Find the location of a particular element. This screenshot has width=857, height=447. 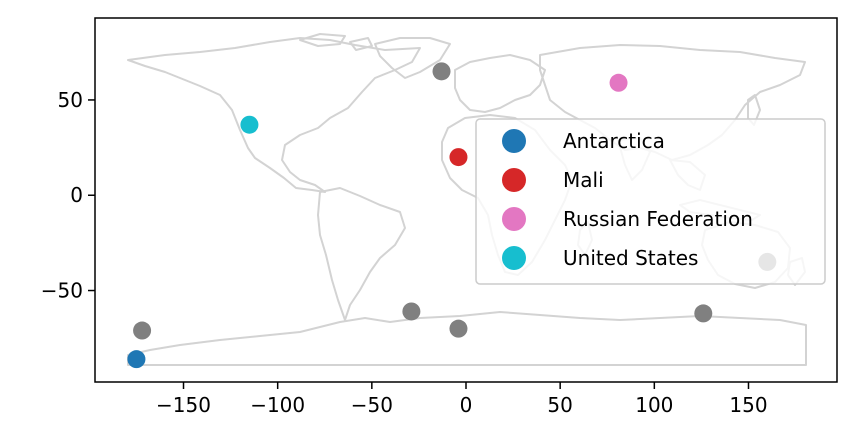

antarctica-outline is located at coordinates (467, 338).